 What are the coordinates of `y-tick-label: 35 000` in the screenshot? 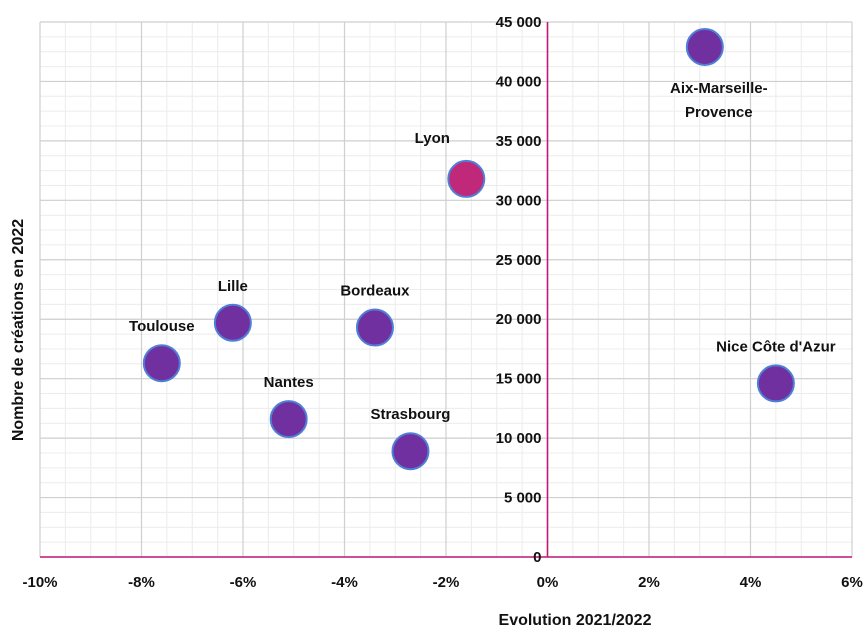 It's located at (519, 141).